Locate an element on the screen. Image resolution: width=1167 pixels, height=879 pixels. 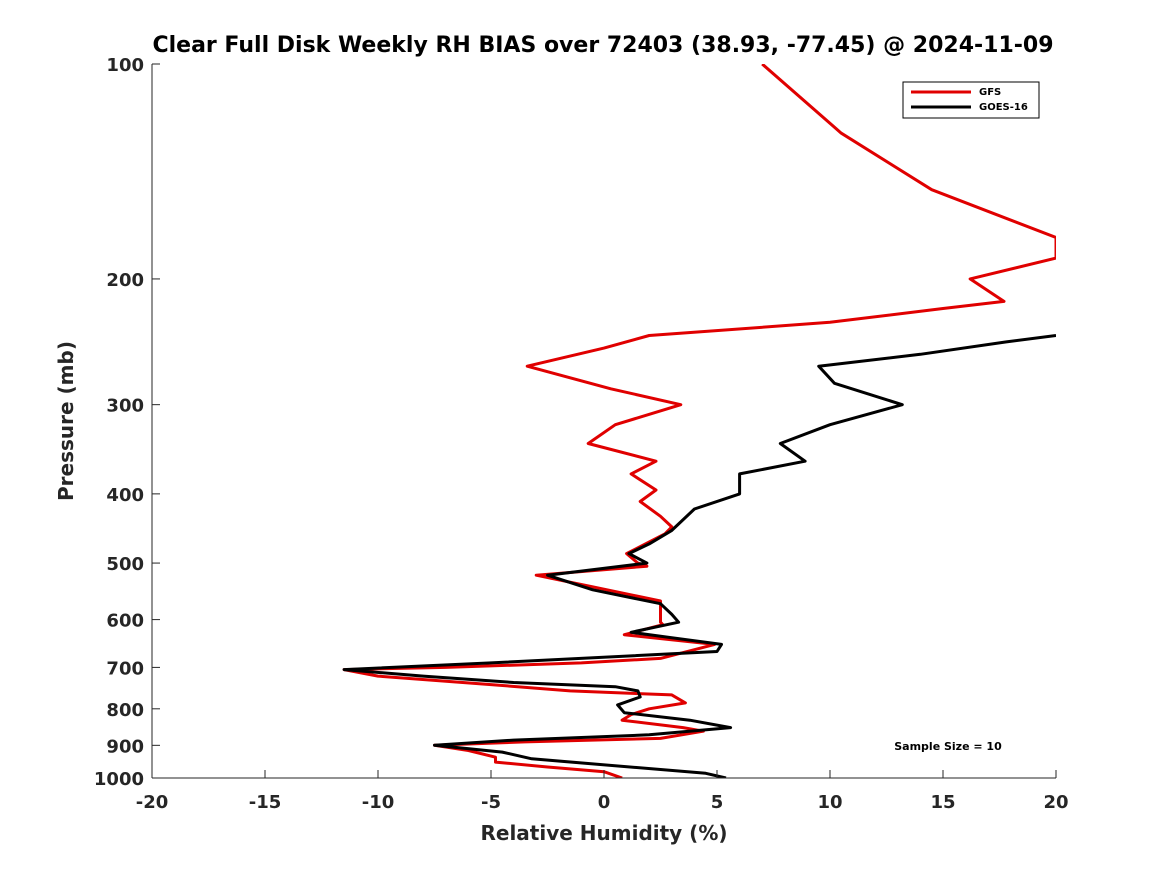
x-tick-label: 15 is located at coordinates (942, 802).